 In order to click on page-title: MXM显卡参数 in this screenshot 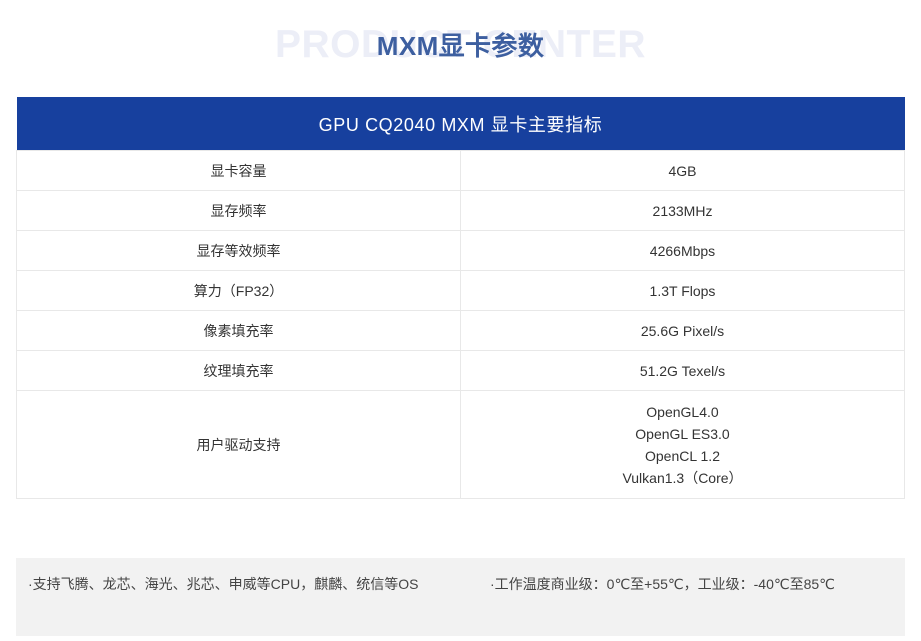, I will do `click(460, 46)`.